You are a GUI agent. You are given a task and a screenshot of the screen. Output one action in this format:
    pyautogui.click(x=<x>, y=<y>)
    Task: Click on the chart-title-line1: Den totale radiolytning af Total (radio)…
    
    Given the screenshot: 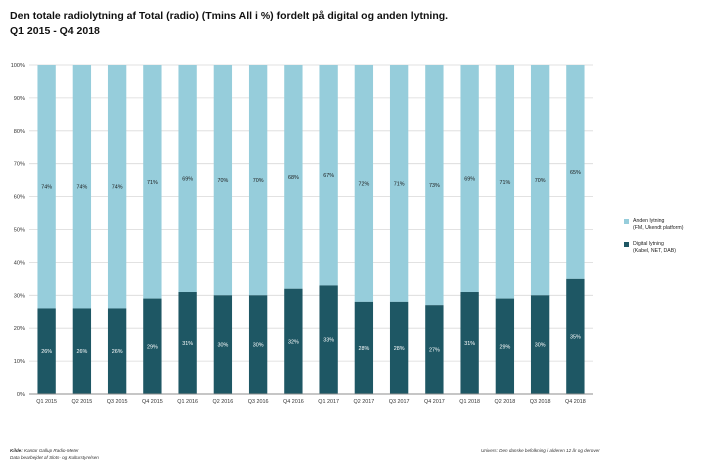 What is the action you would take?
    pyautogui.click(x=229, y=16)
    